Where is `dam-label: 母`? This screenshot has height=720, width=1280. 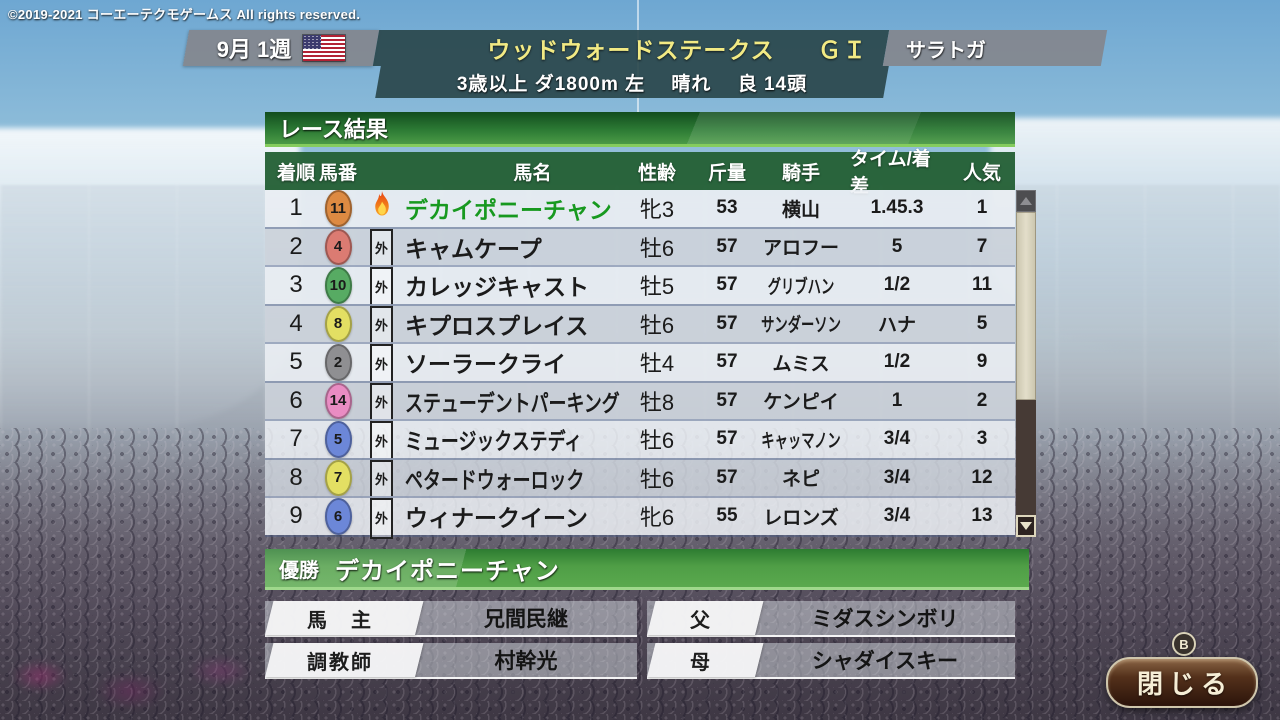 dam-label: 母 is located at coordinates (701, 660).